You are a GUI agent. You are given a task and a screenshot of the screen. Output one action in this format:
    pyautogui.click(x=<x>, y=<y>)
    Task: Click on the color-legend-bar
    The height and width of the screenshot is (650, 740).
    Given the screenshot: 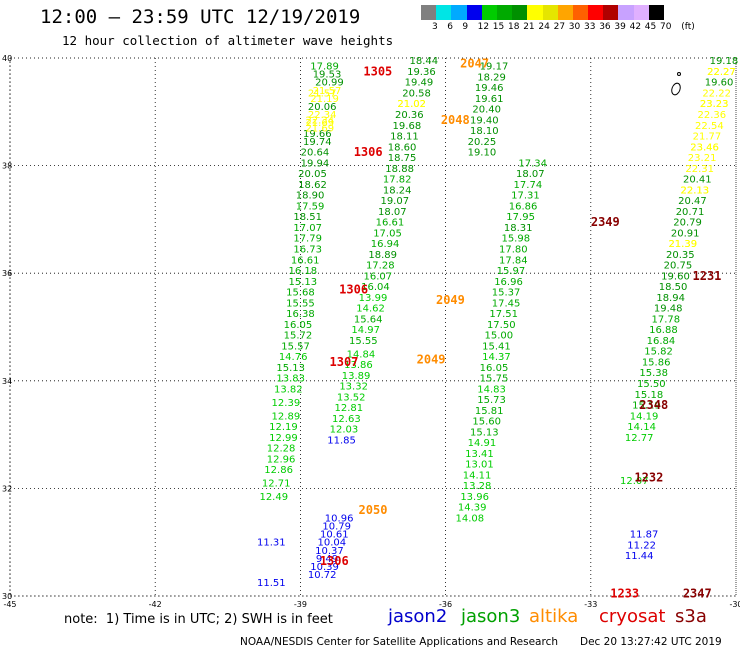 What is the action you would take?
    pyautogui.click(x=542, y=12)
    